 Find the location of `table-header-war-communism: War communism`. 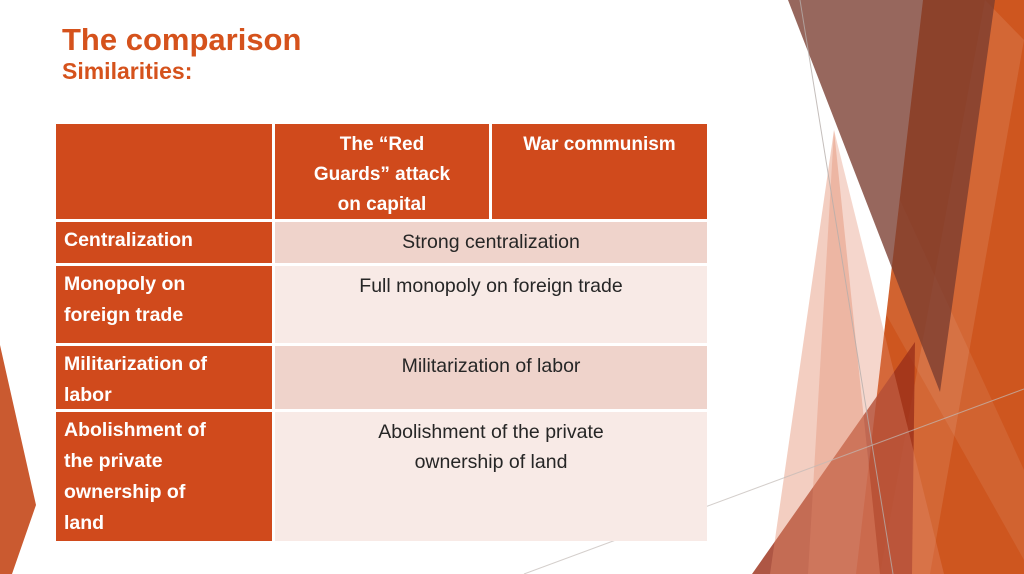

table-header-war-communism: War communism is located at coordinates (599, 171).